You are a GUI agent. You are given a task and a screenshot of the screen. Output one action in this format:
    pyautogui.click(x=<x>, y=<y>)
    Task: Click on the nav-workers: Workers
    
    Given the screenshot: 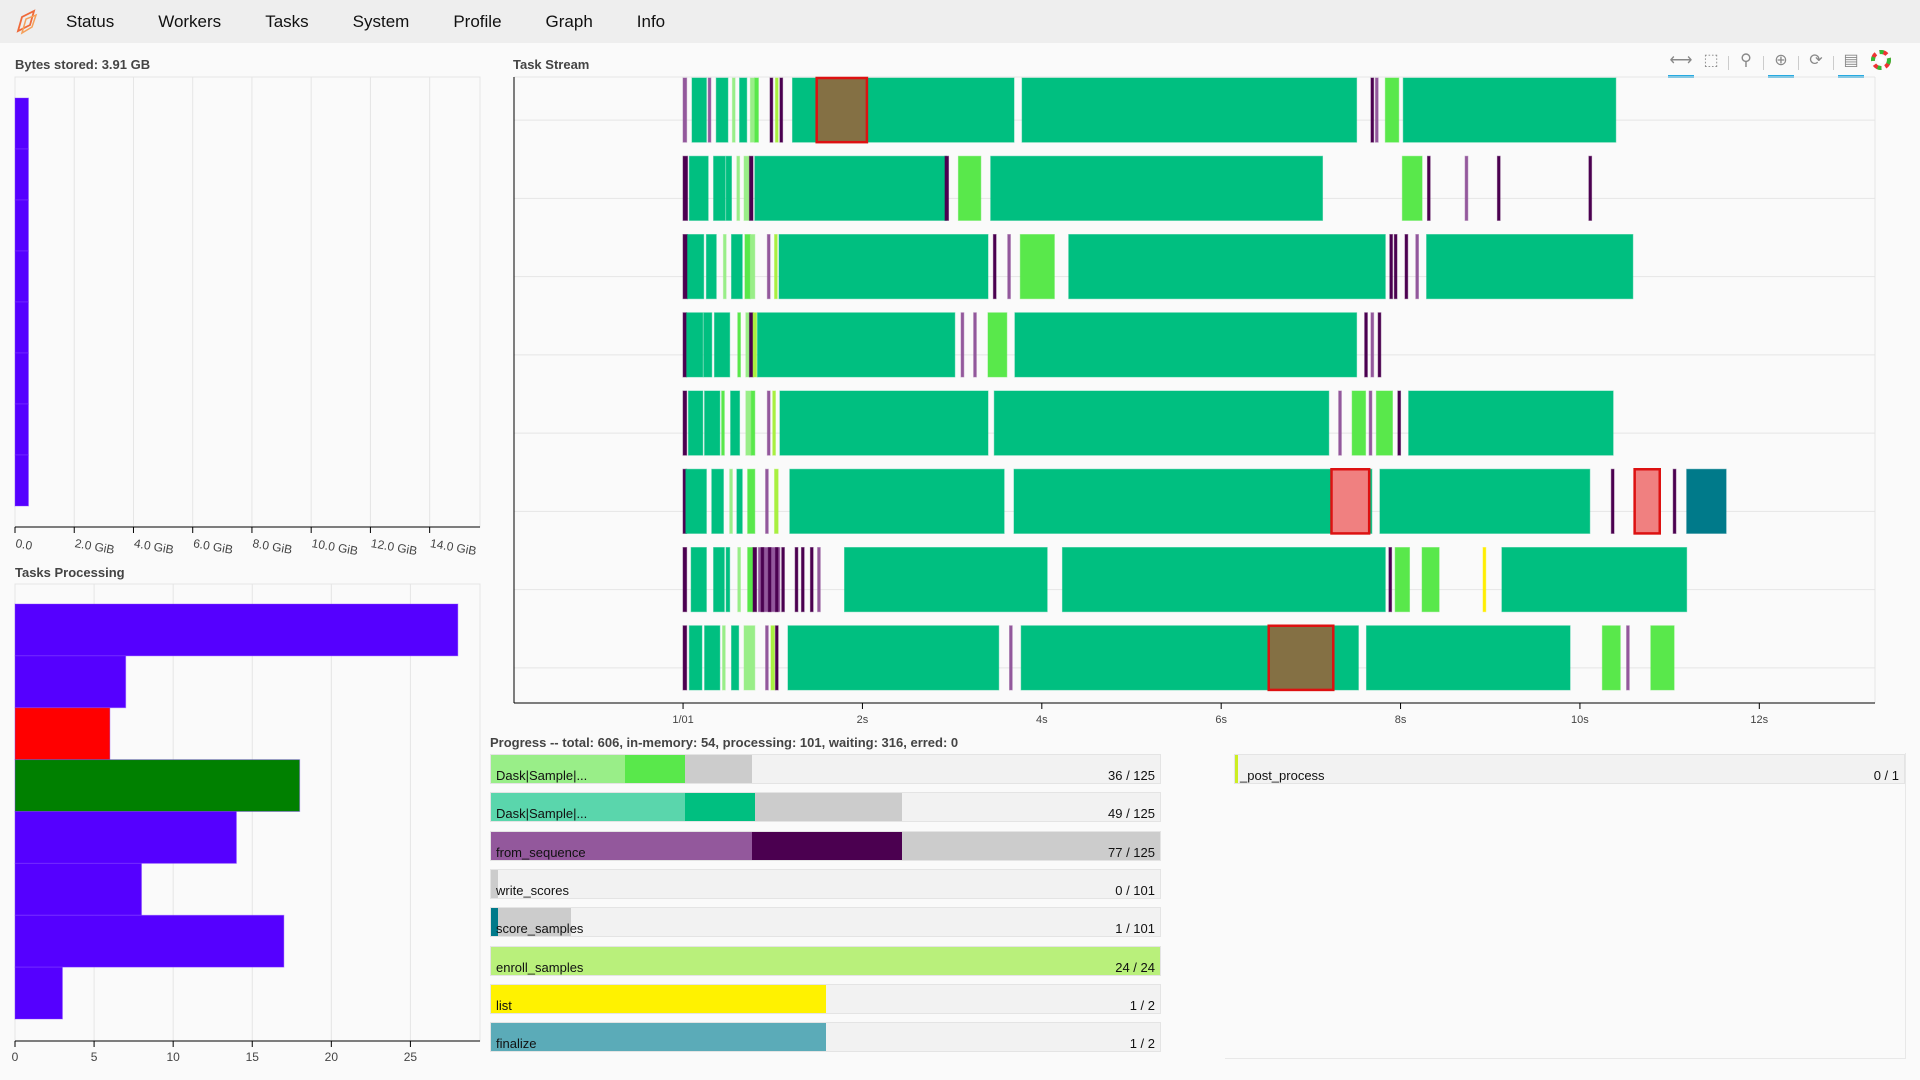 What is the action you would take?
    pyautogui.click(x=190, y=21)
    